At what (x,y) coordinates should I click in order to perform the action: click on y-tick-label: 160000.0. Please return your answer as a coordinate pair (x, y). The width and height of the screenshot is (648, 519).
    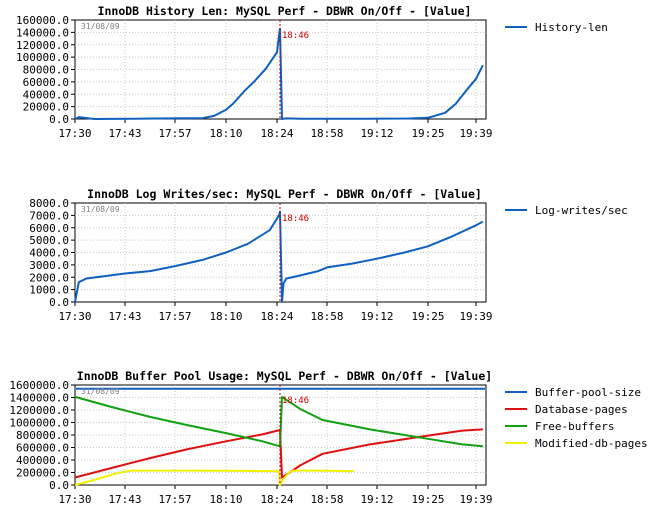
    Looking at the image, I should click on (42, 20).